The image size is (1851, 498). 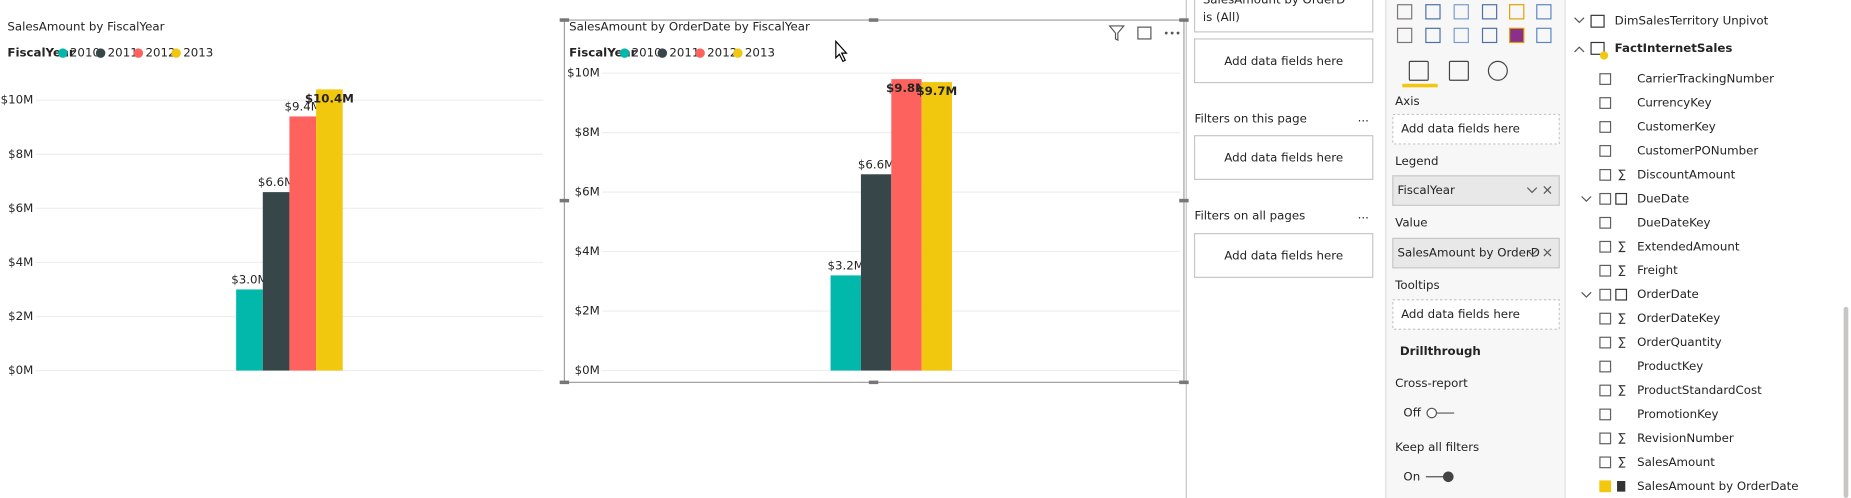 What do you see at coordinates (1699, 390) in the screenshot?
I see `field-name: ProductStandardCost` at bounding box center [1699, 390].